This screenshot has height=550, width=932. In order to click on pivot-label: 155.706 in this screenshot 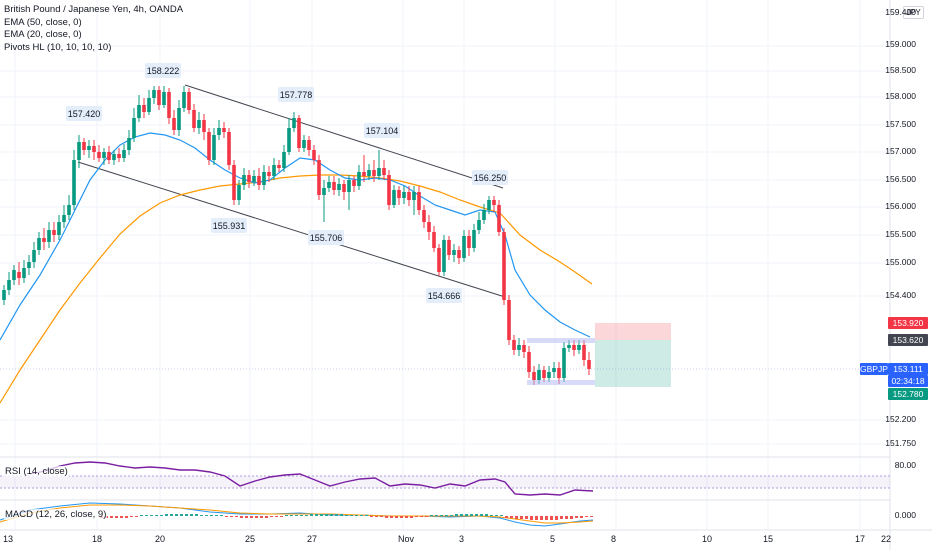, I will do `click(326, 237)`.